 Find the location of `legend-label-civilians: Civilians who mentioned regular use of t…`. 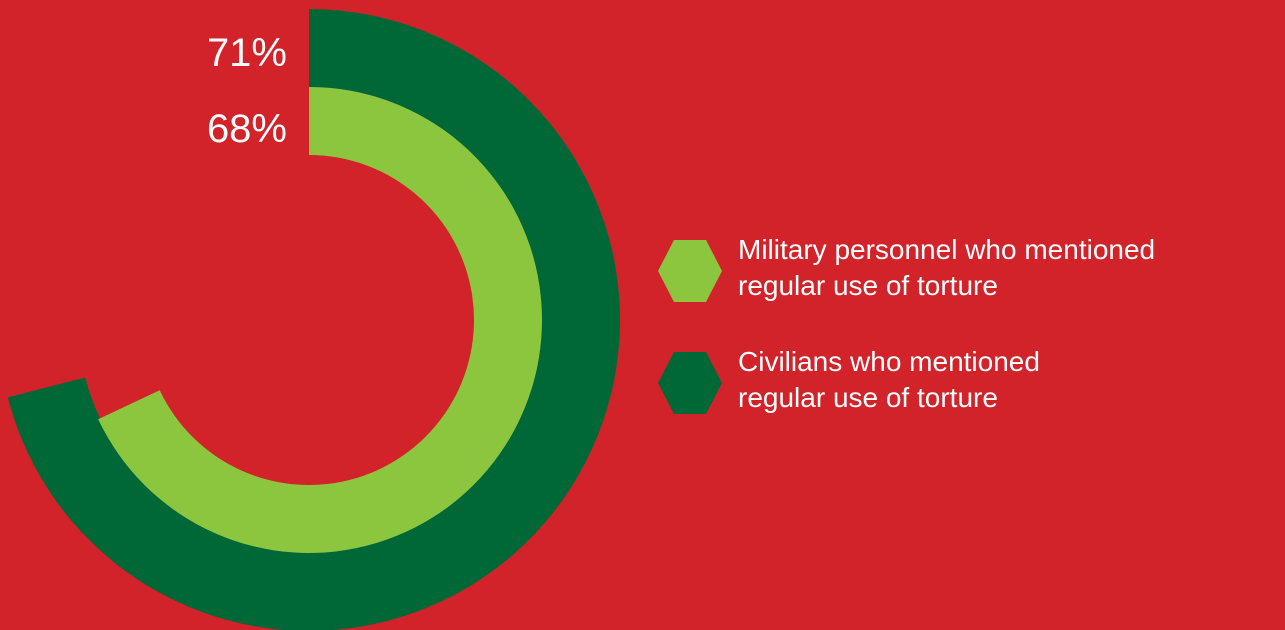

legend-label-civilians: Civilians who mentioned regular use of t… is located at coordinates (1008, 380).